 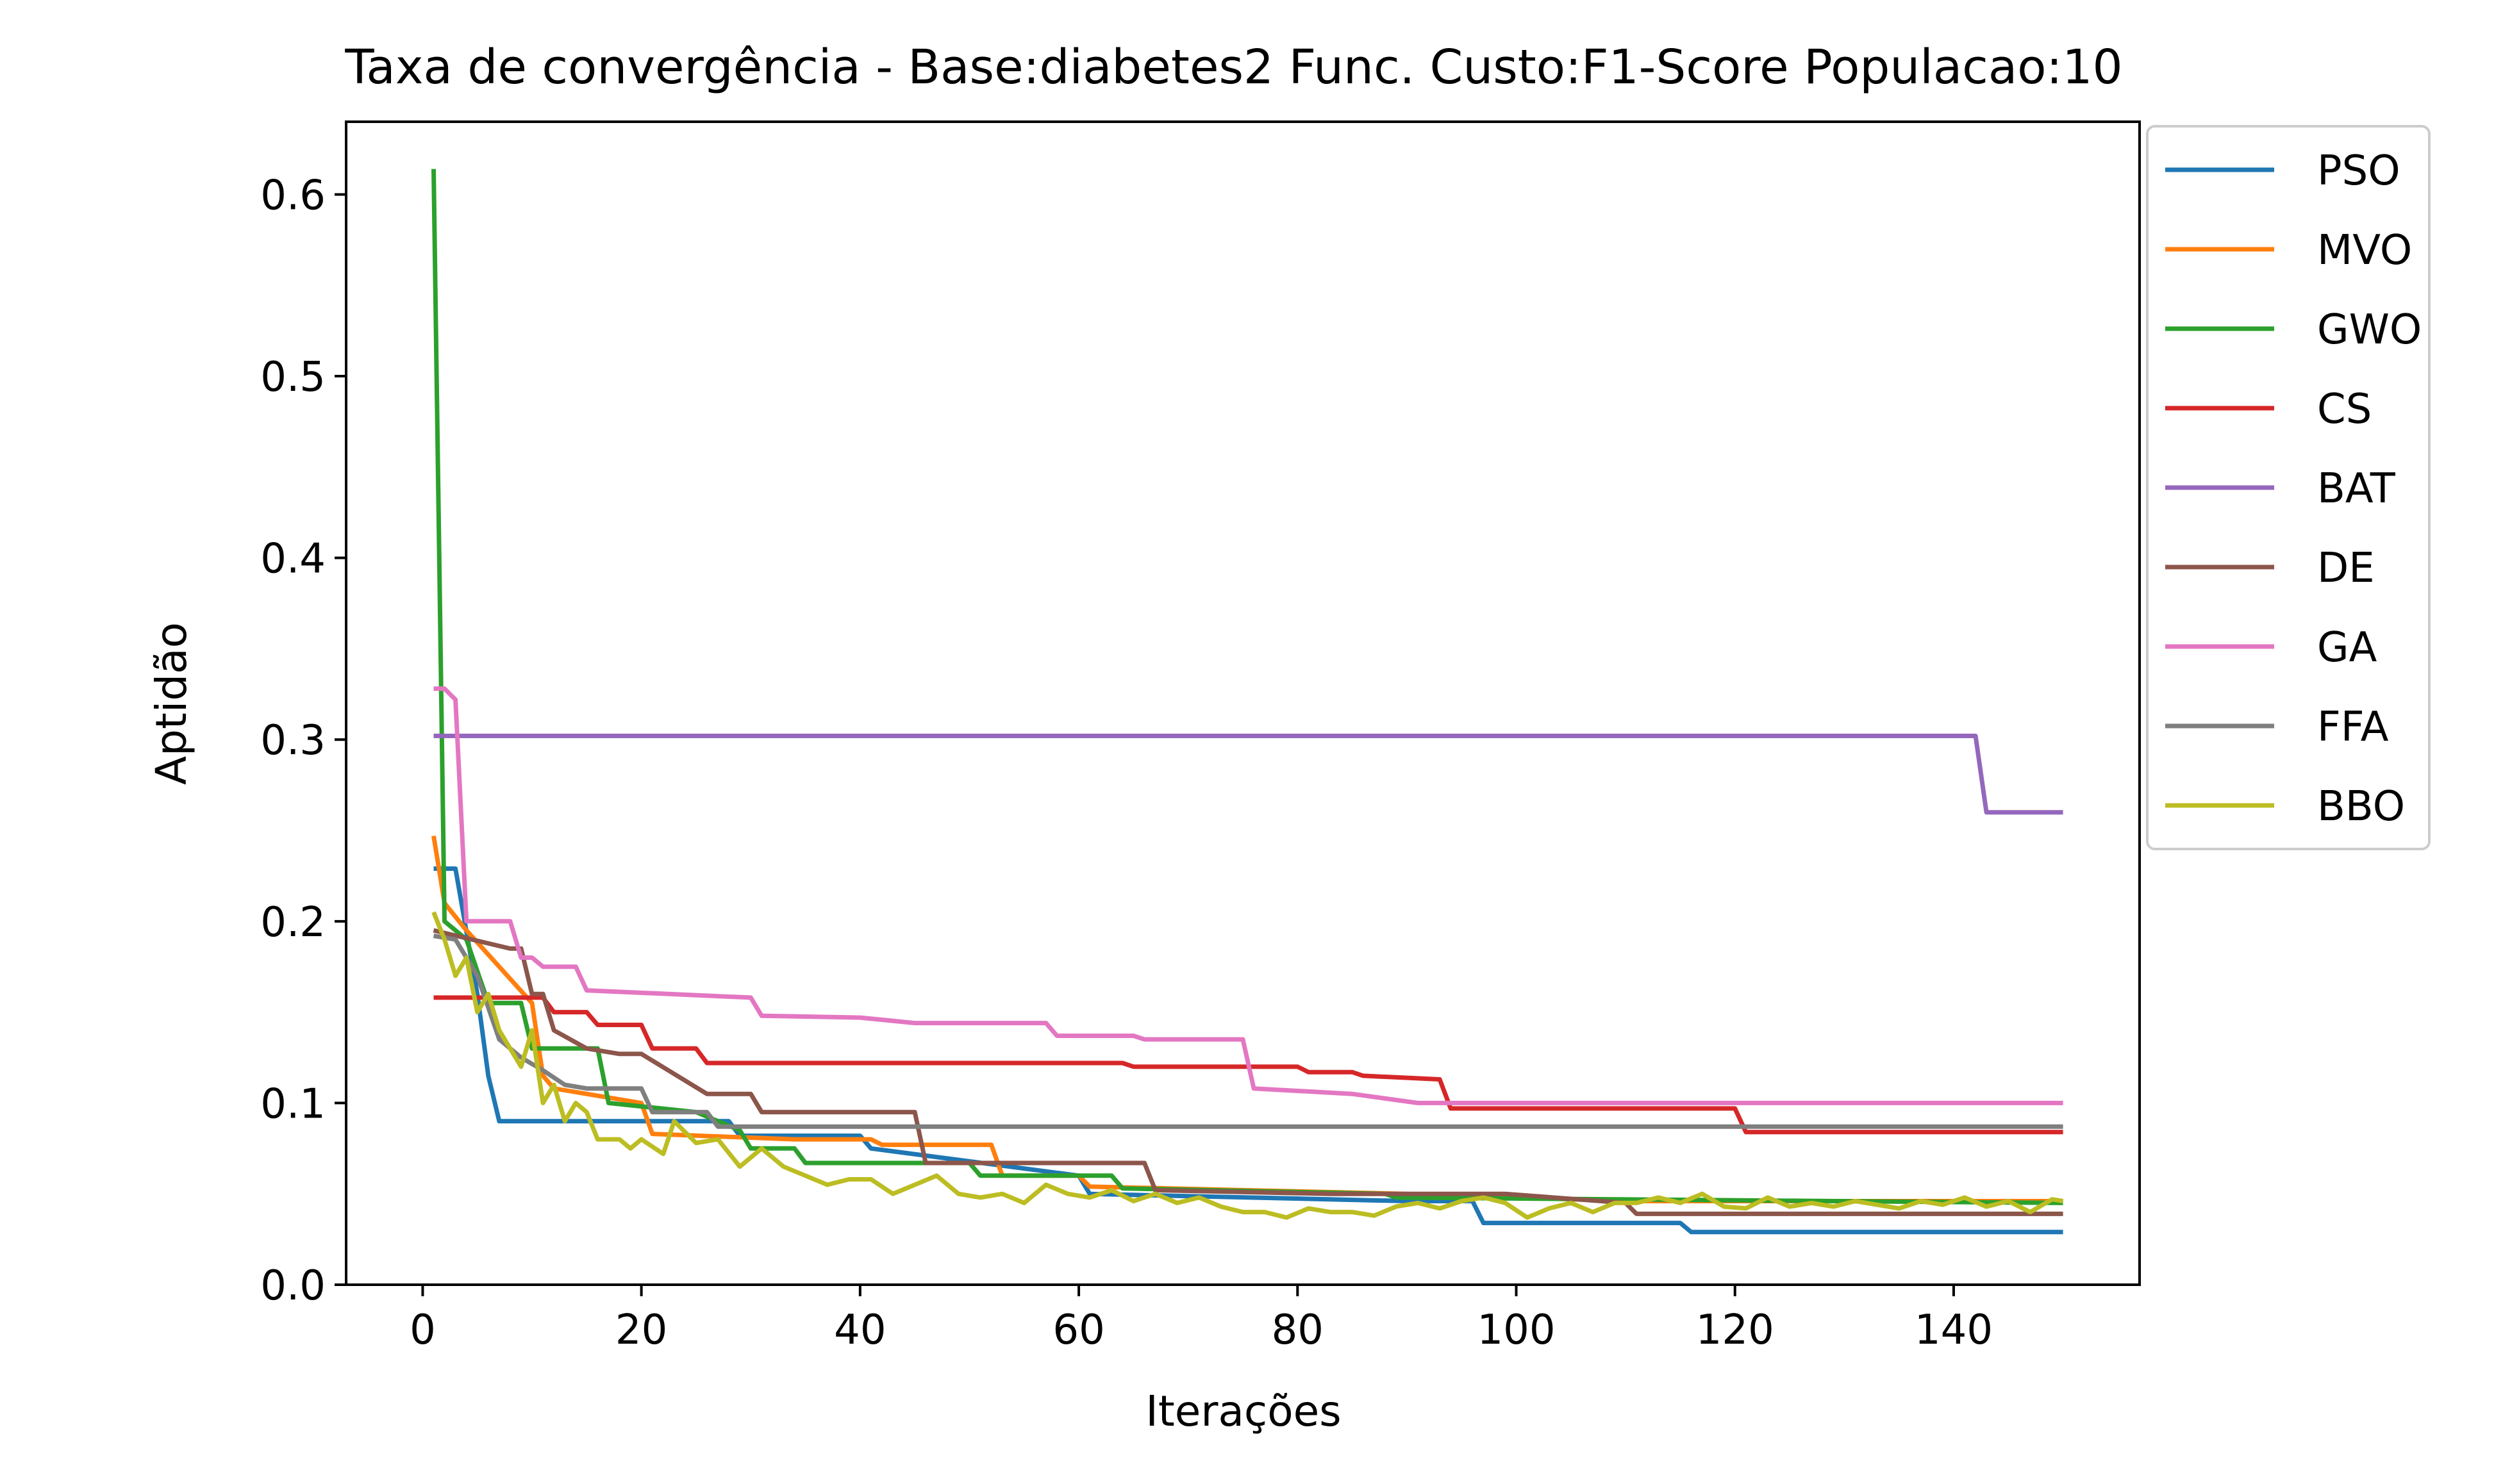 What do you see at coordinates (1243, 1411) in the screenshot?
I see `x-axis-label: Iterações` at bounding box center [1243, 1411].